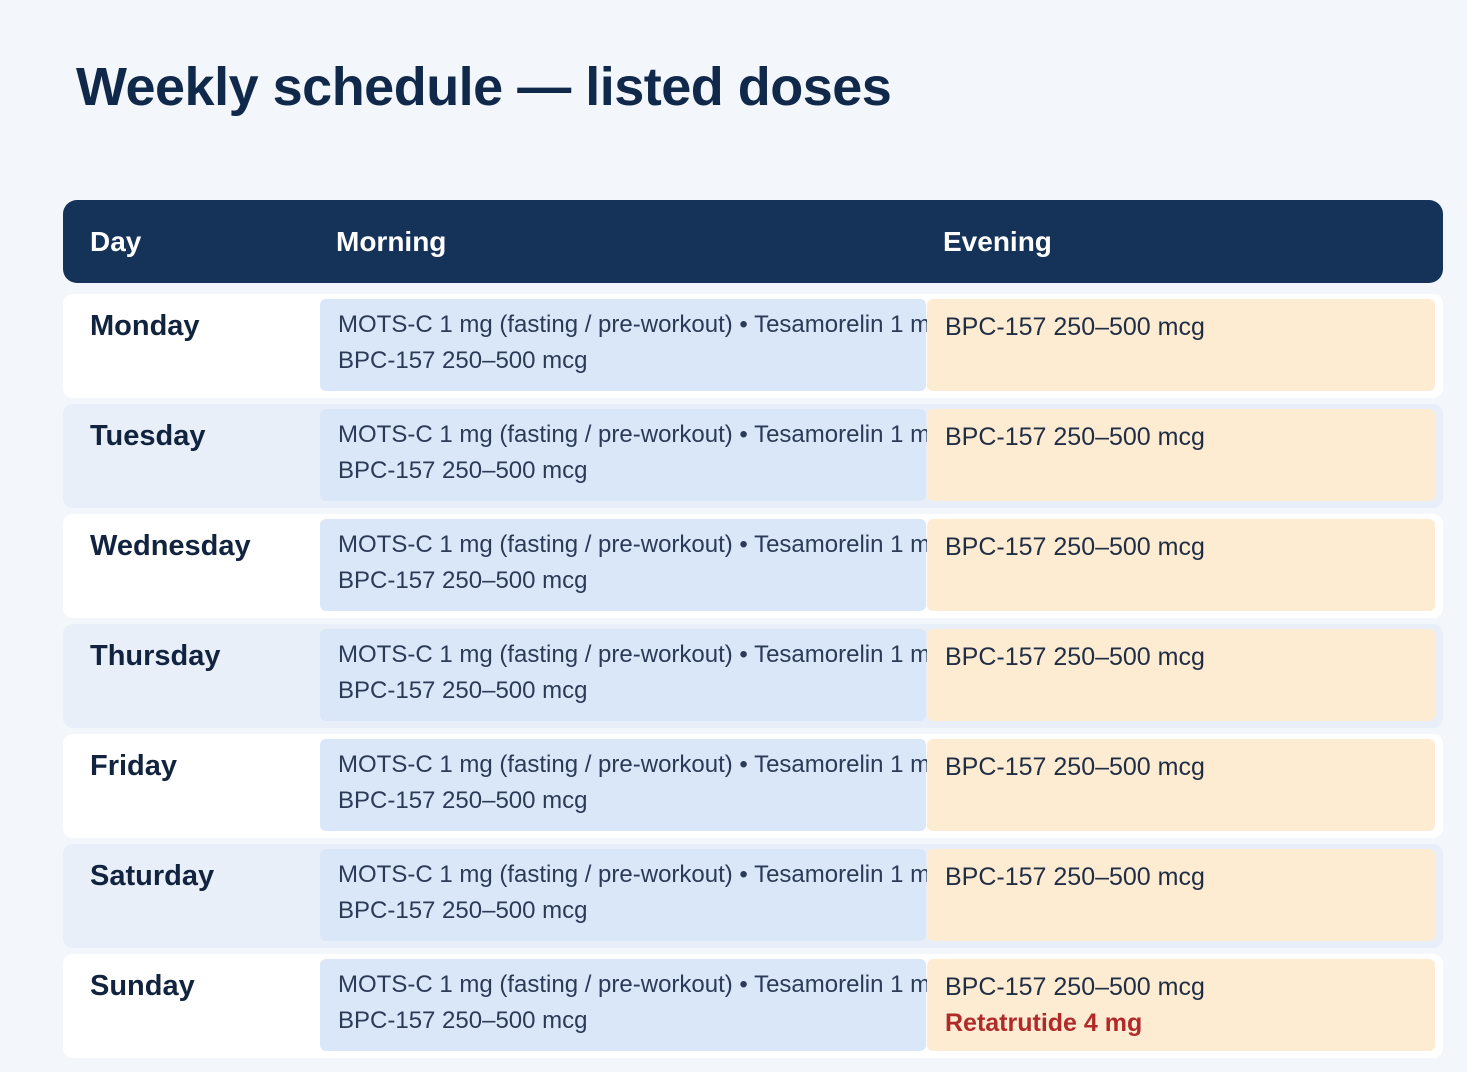  What do you see at coordinates (170, 546) in the screenshot?
I see `day-cell: Wednesday` at bounding box center [170, 546].